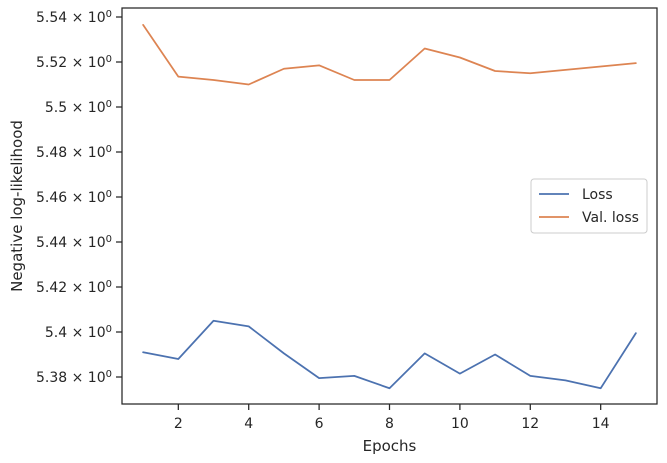 This screenshot has height=463, width=667. I want to click on x-tick-label: 4, so click(248, 424).